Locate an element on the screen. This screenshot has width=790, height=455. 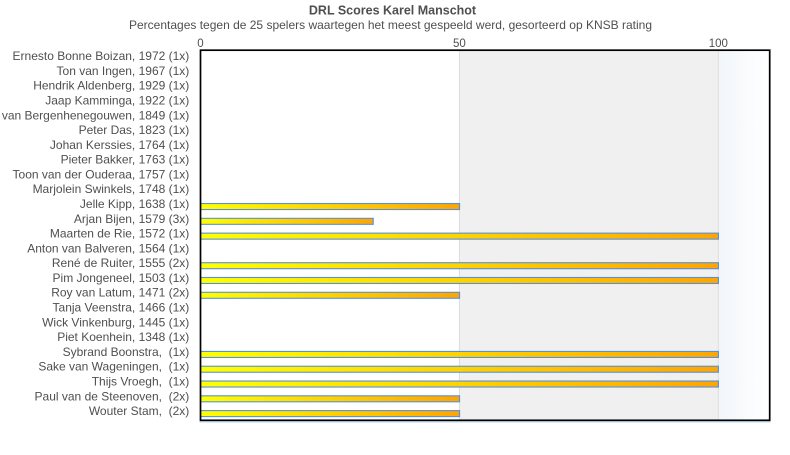
svg-text: Thijs Vroegh, (1x) is located at coordinates (141, 381).